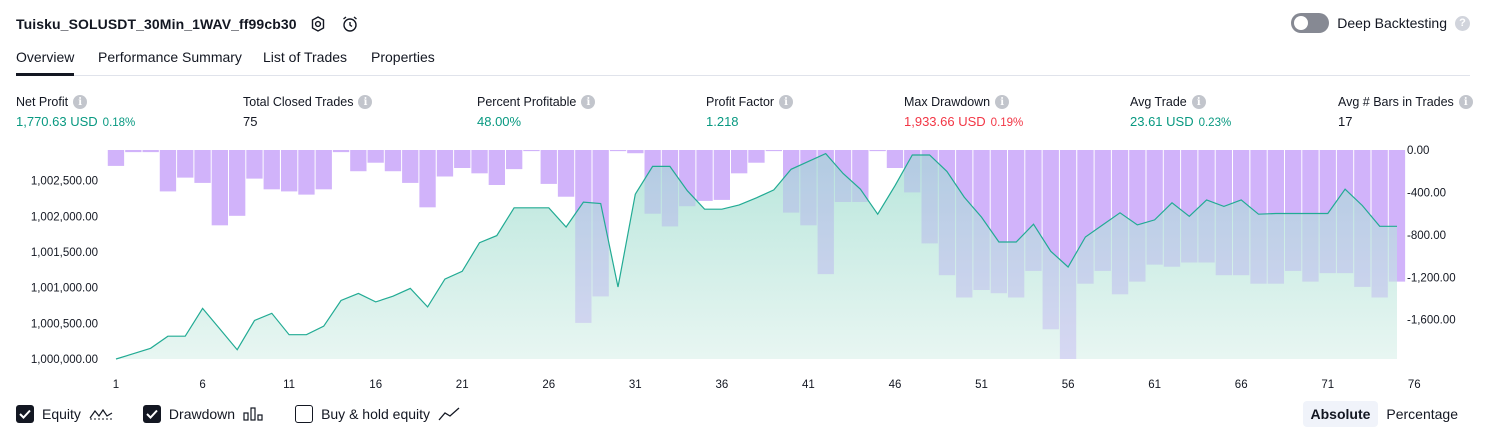  I want to click on equity-tick-label: 1,000,000.00, so click(64, 360).